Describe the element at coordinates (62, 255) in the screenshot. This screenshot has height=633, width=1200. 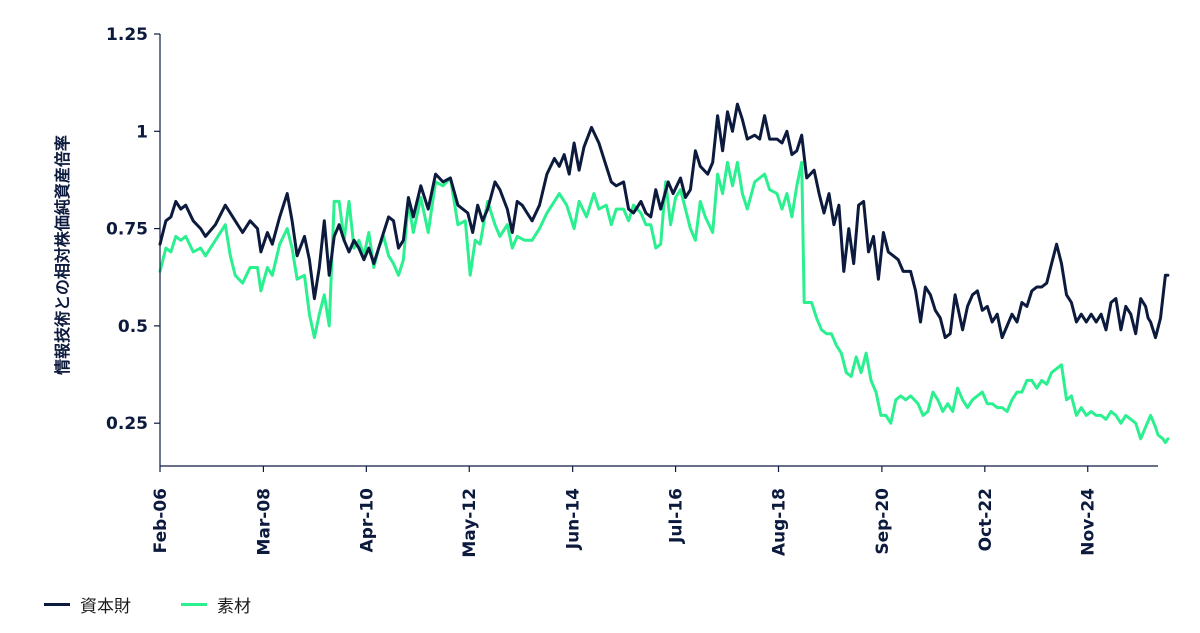
I see `y-axis-title: 情報技術との相対株価純資産倍率` at that location.